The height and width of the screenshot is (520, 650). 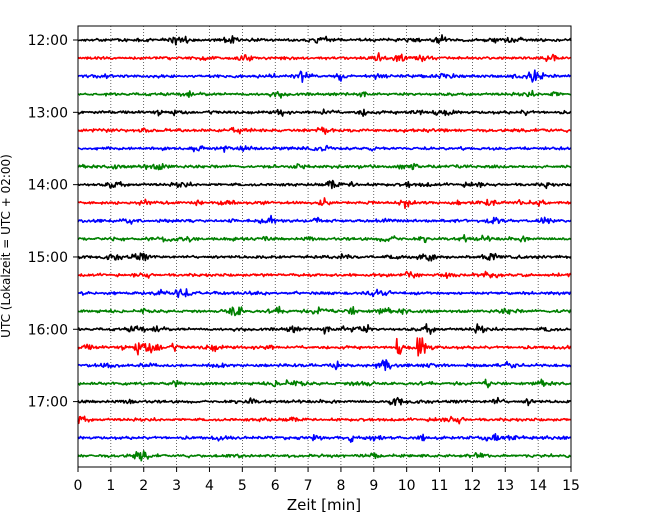 What do you see at coordinates (53, 222) in the screenshot?
I see `y-axis-ticks: 12:00 13:00 14:00 15:00 16:00 17:00` at bounding box center [53, 222].